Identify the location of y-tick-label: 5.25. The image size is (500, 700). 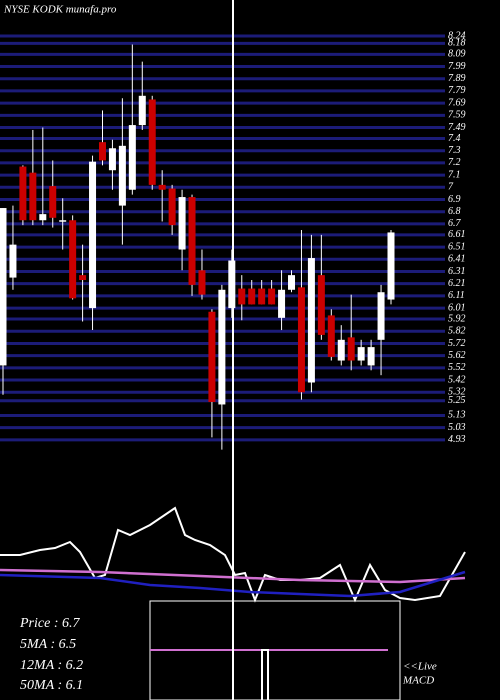
(457, 400).